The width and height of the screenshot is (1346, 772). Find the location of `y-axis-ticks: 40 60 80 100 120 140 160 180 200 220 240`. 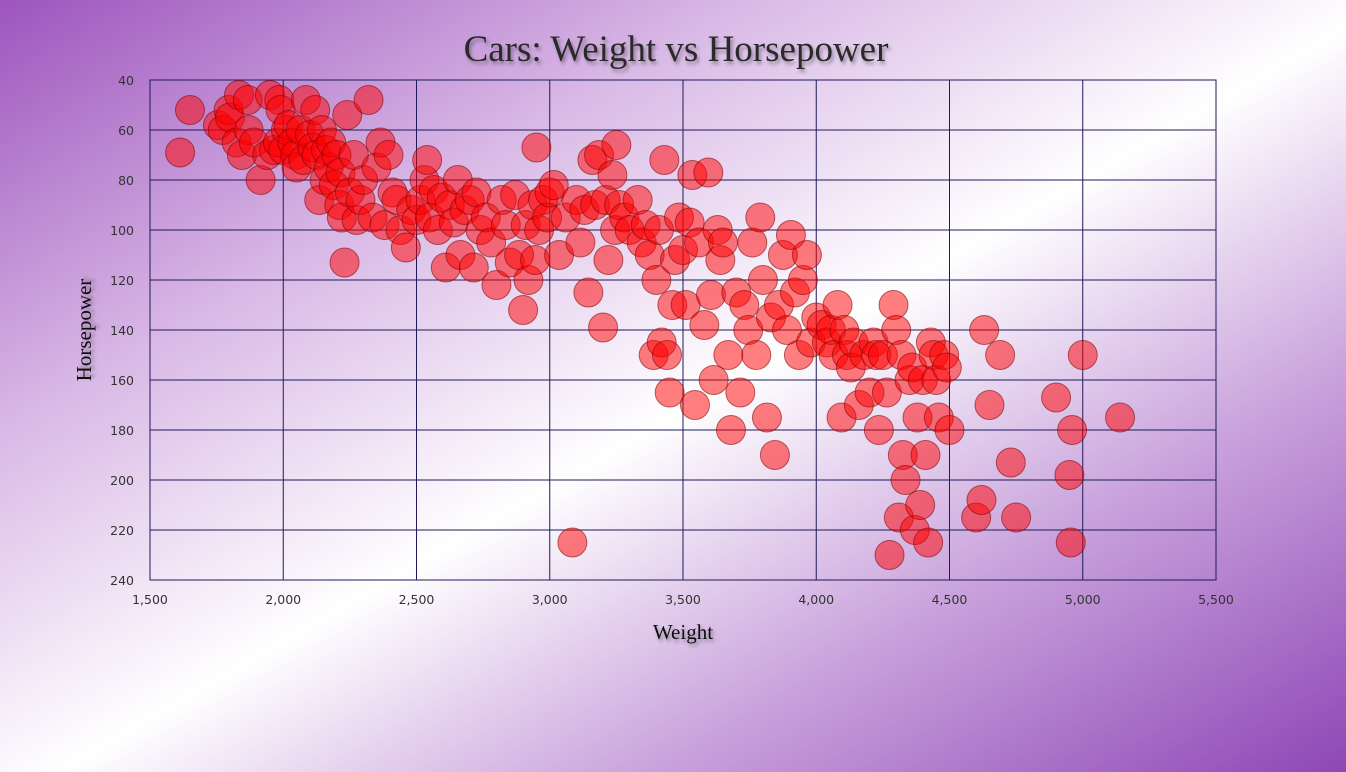

y-axis-ticks: 40 60 80 100 120 140 160 180 200 220 240 is located at coordinates (122, 330).